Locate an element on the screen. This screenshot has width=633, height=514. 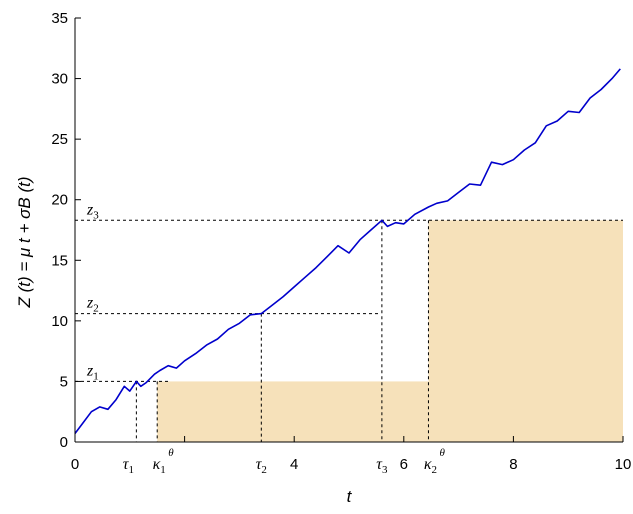
y-tick-label-20: 20 is located at coordinates (59, 200).